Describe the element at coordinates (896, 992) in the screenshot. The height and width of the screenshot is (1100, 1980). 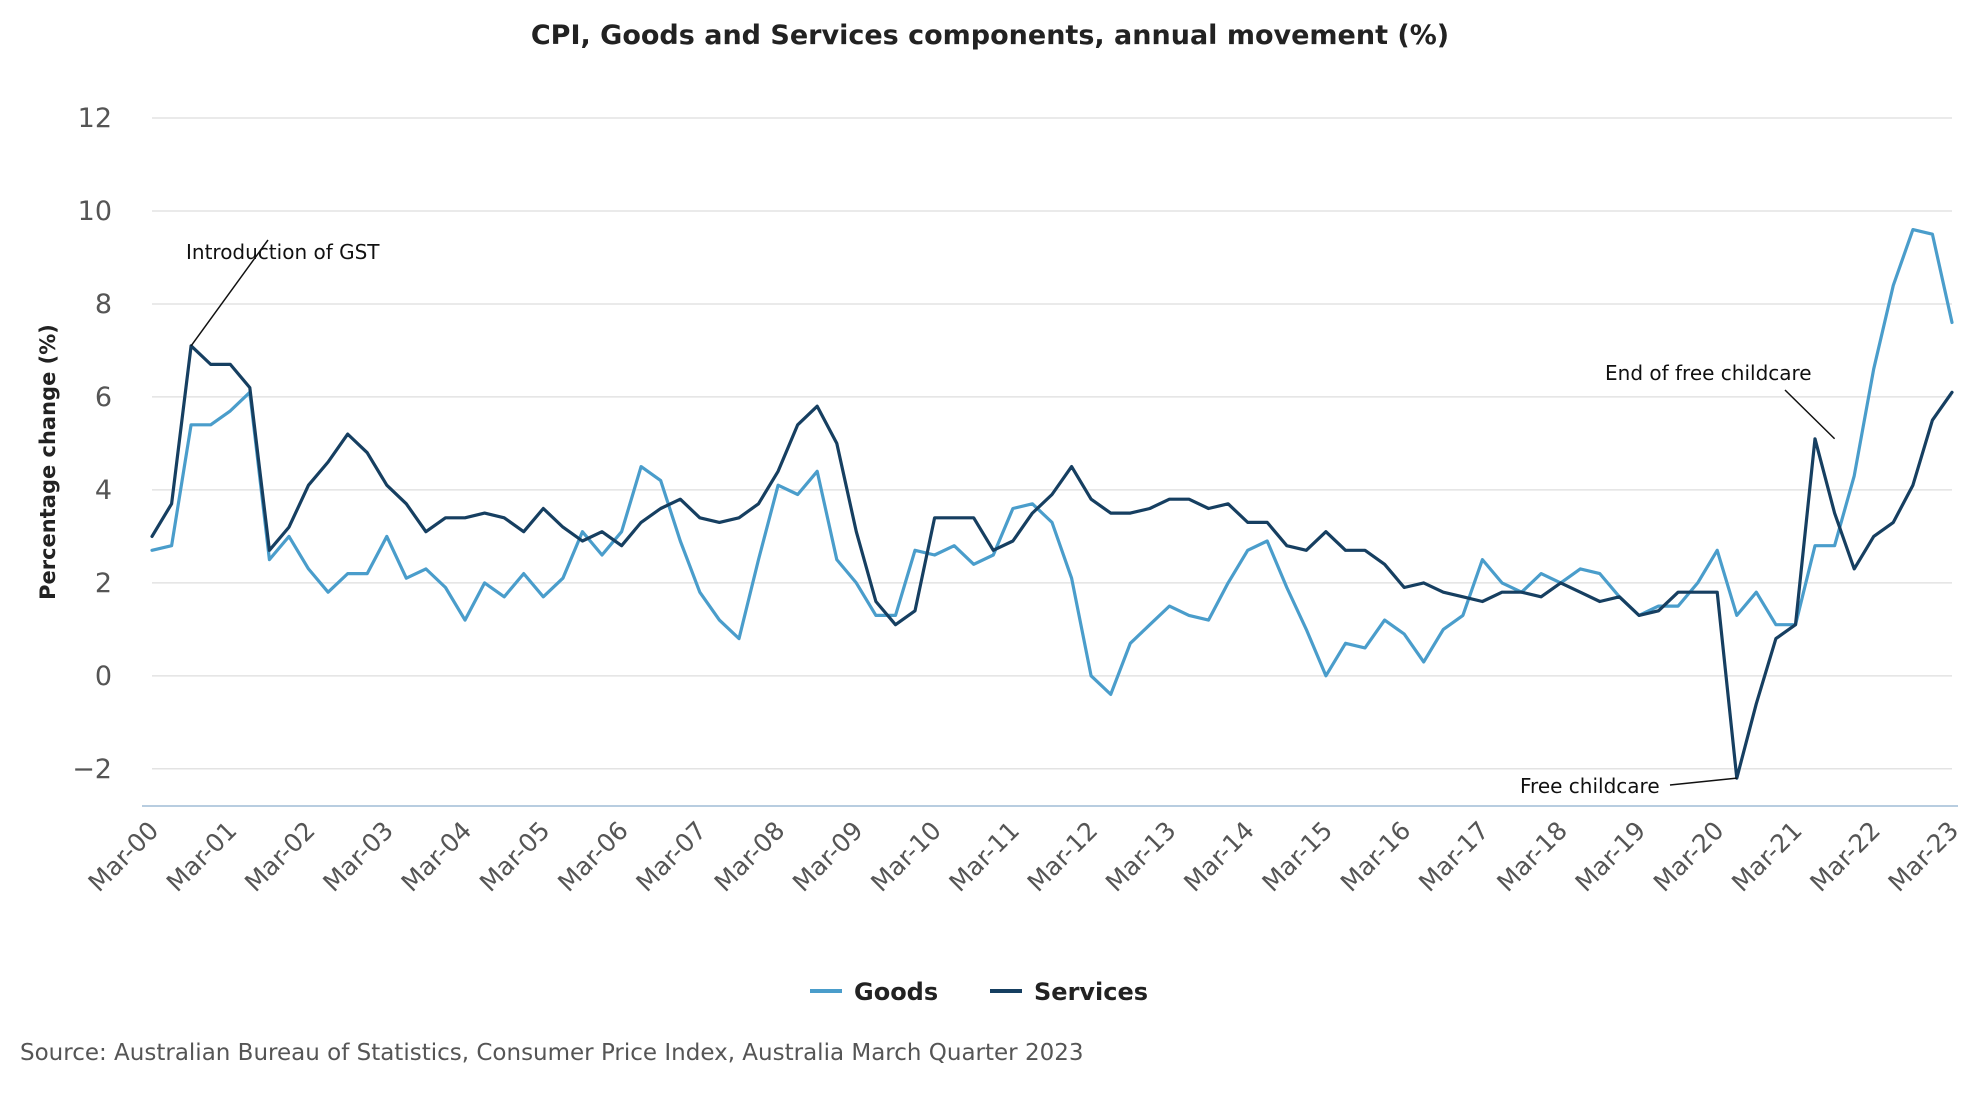
I see `legend-label: Goods` at that location.